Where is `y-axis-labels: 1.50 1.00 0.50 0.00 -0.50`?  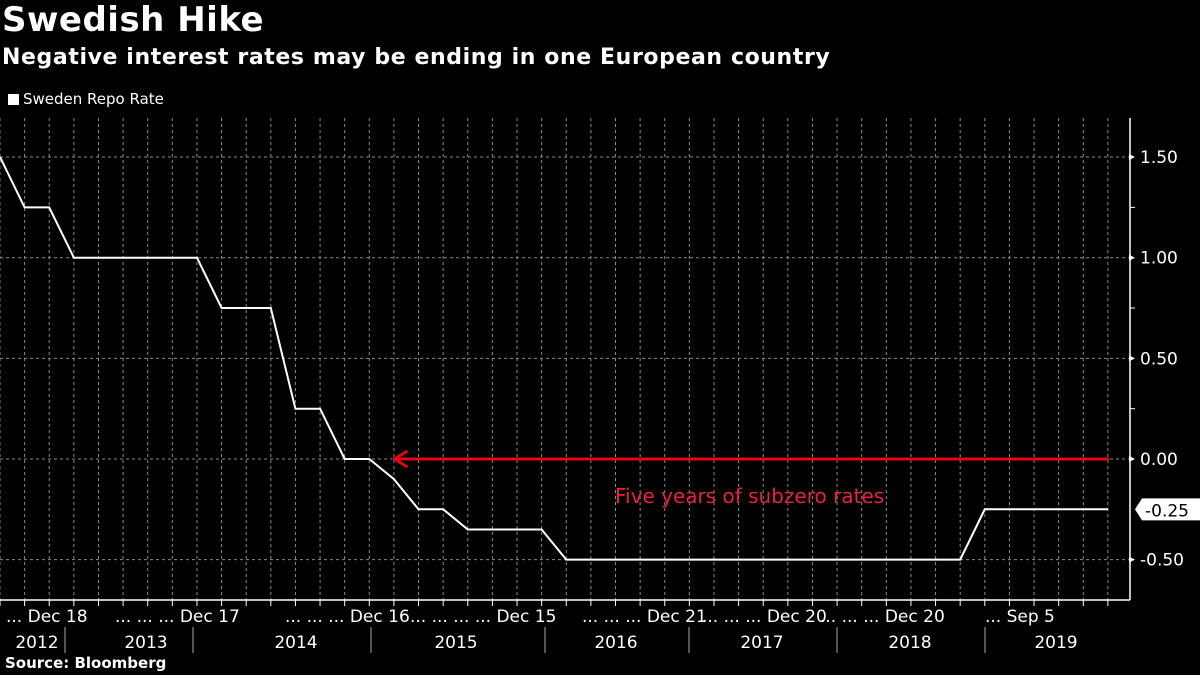
y-axis-labels: 1.50 1.00 0.50 0.00 -0.50 is located at coordinates (1162, 359).